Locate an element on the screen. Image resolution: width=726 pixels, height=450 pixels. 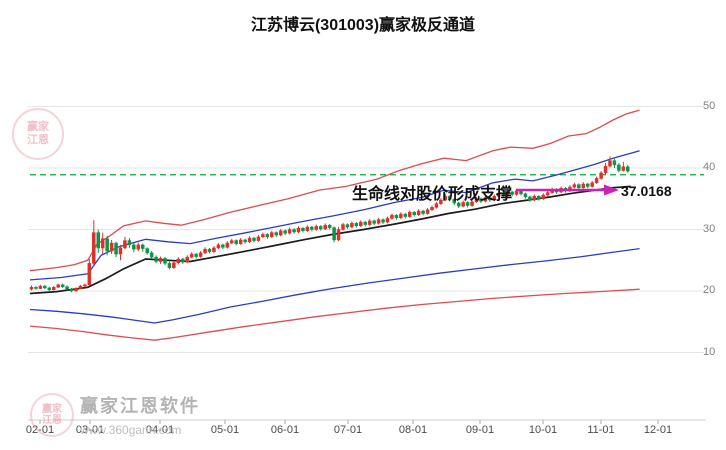
y-tick-label: 50 is located at coordinates (709, 105).